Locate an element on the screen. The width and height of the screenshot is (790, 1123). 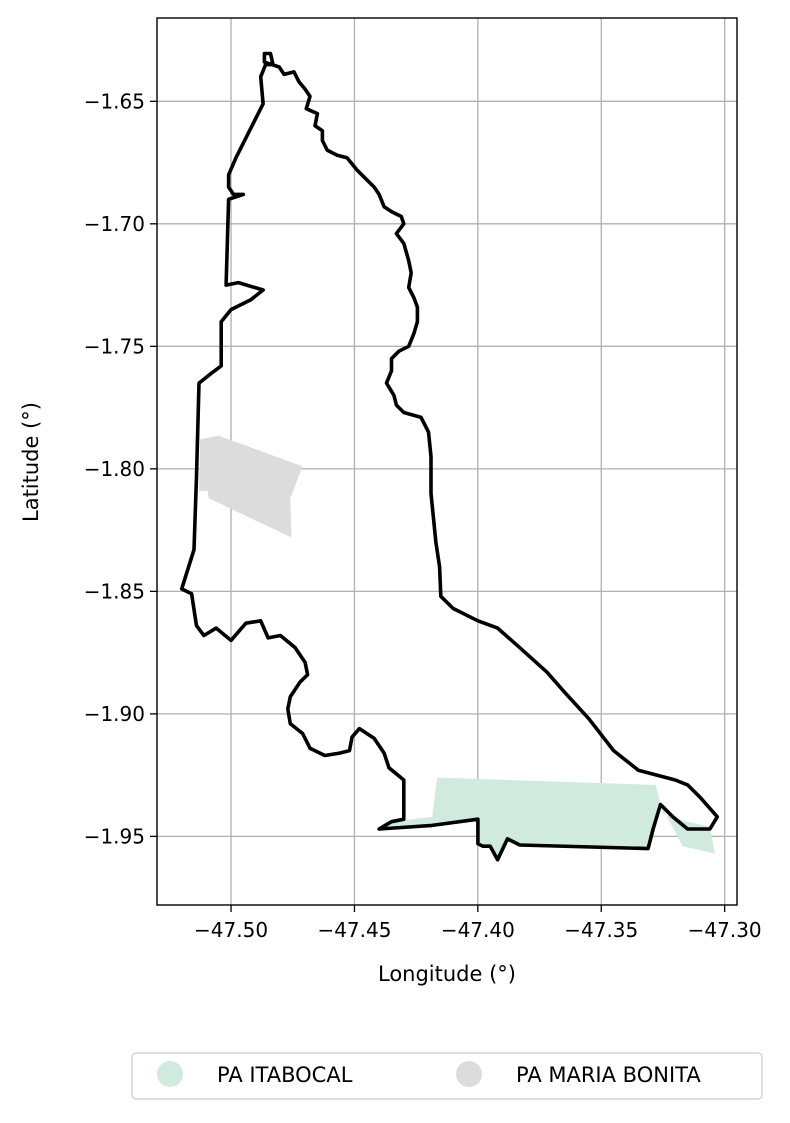
y-tick-label: −1.70 is located at coordinates (114, 224).